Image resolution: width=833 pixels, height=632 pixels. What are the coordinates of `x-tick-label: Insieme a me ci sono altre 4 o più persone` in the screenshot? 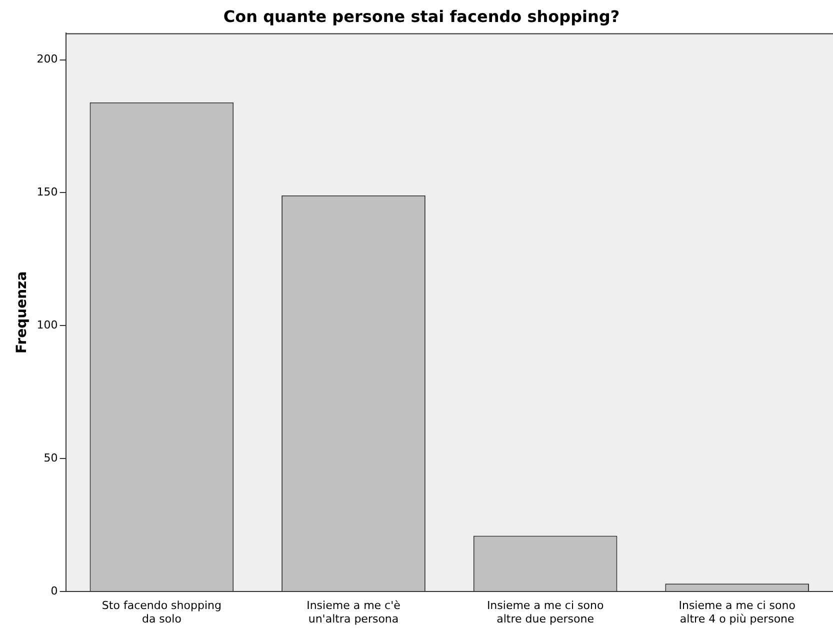 It's located at (737, 612).